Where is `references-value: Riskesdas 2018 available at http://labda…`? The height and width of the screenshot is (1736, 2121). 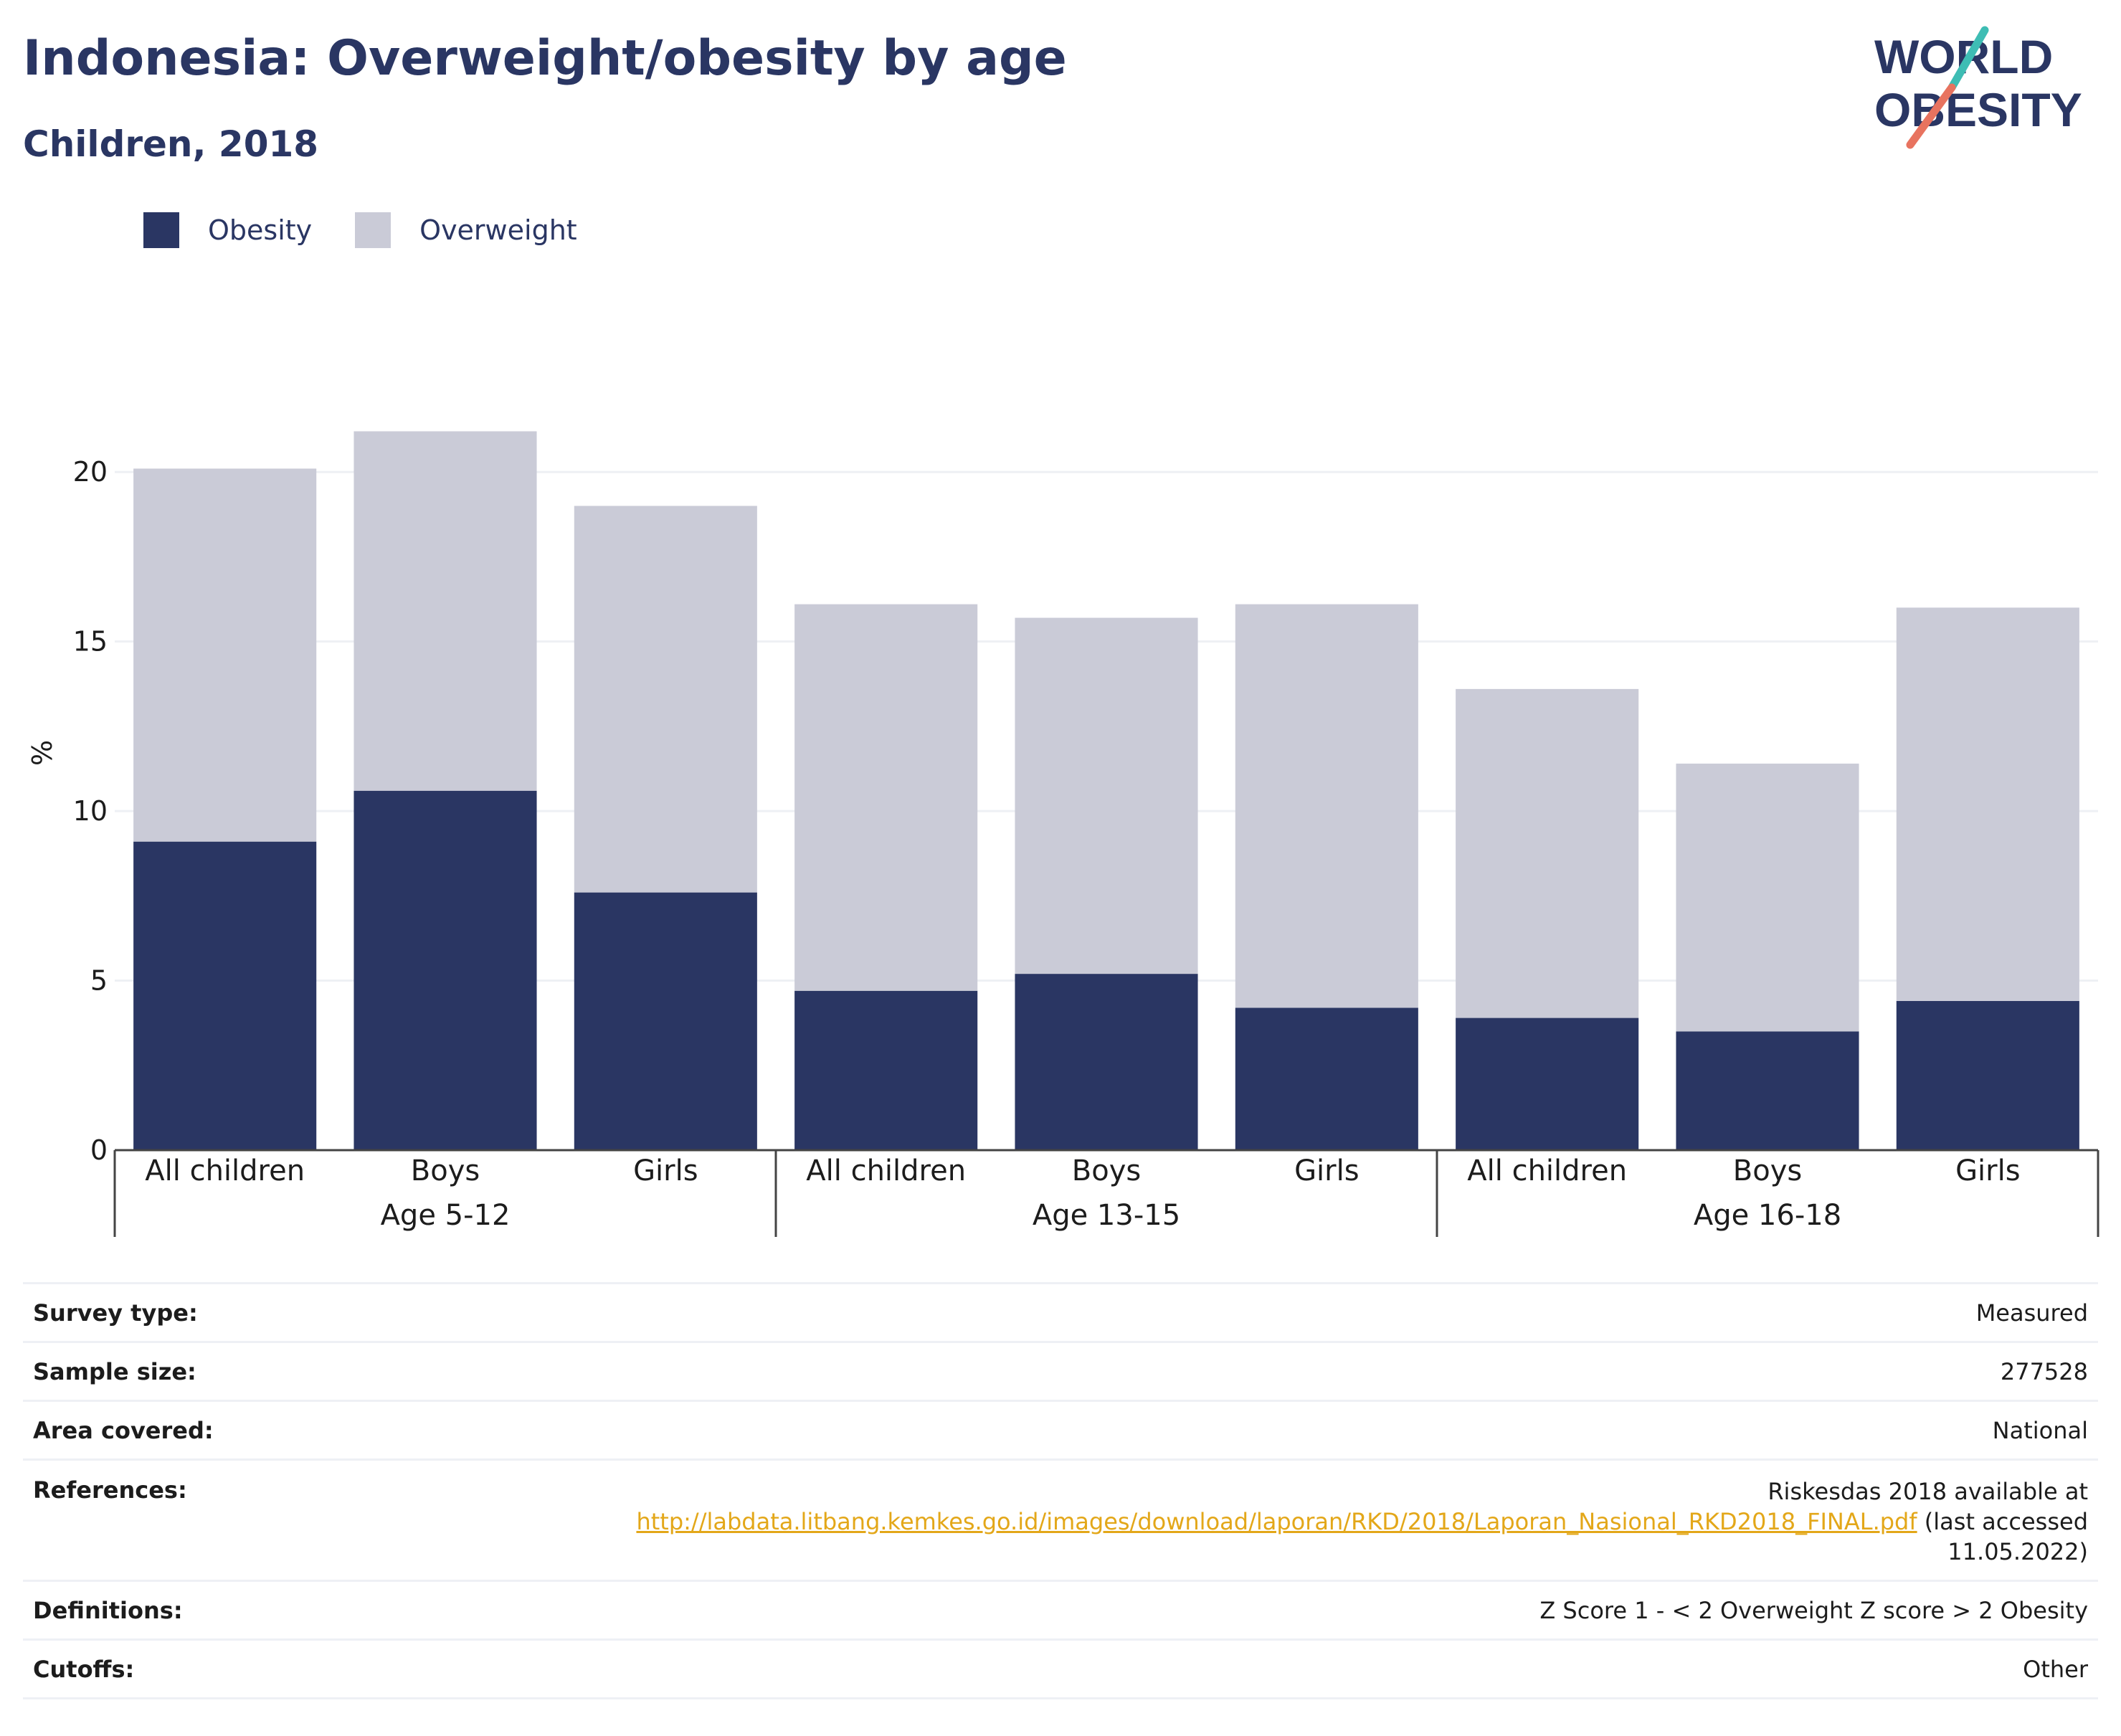
references-value: Riskesdas 2018 available at http://labda… is located at coordinates (1250, 1519).